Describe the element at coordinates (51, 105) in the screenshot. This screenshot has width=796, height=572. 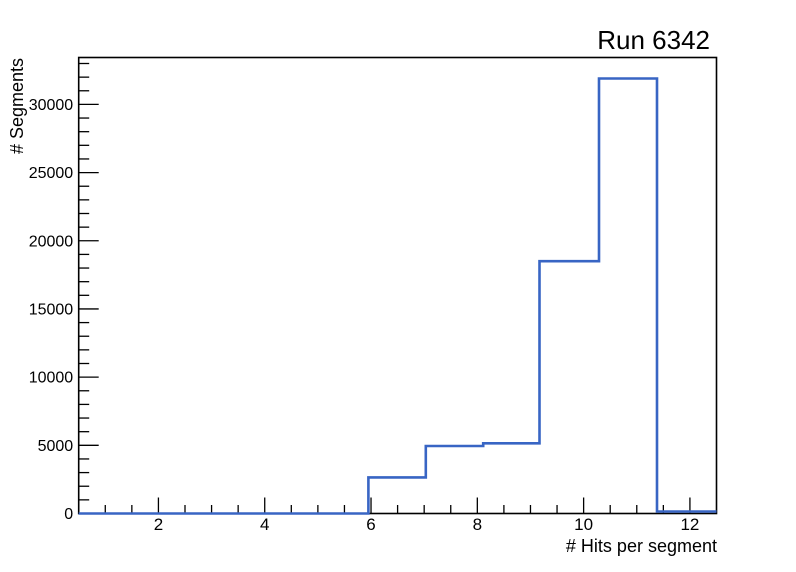
I see `y-axis-tick-label: 30000` at that location.